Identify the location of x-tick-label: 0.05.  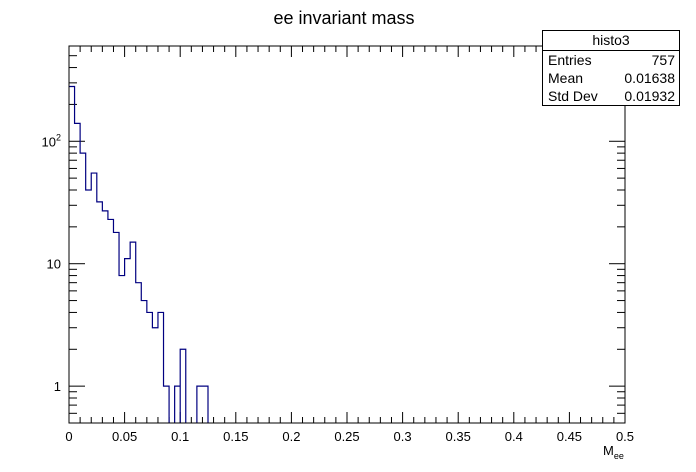
(124, 436).